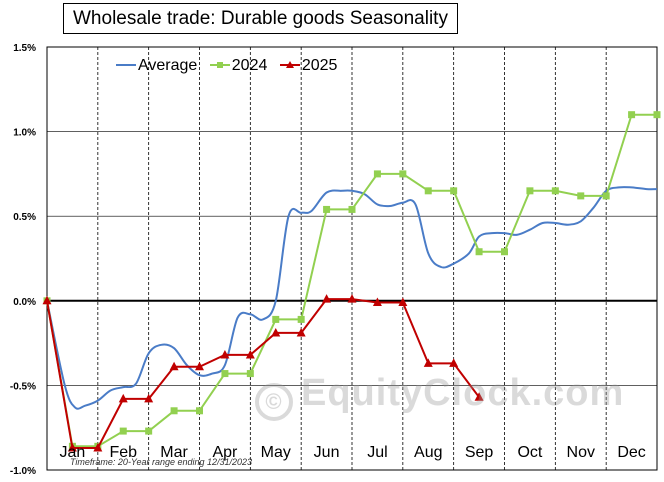  What do you see at coordinates (463, 393) in the screenshot?
I see `watermark-text: EquityClock.com` at bounding box center [463, 393].